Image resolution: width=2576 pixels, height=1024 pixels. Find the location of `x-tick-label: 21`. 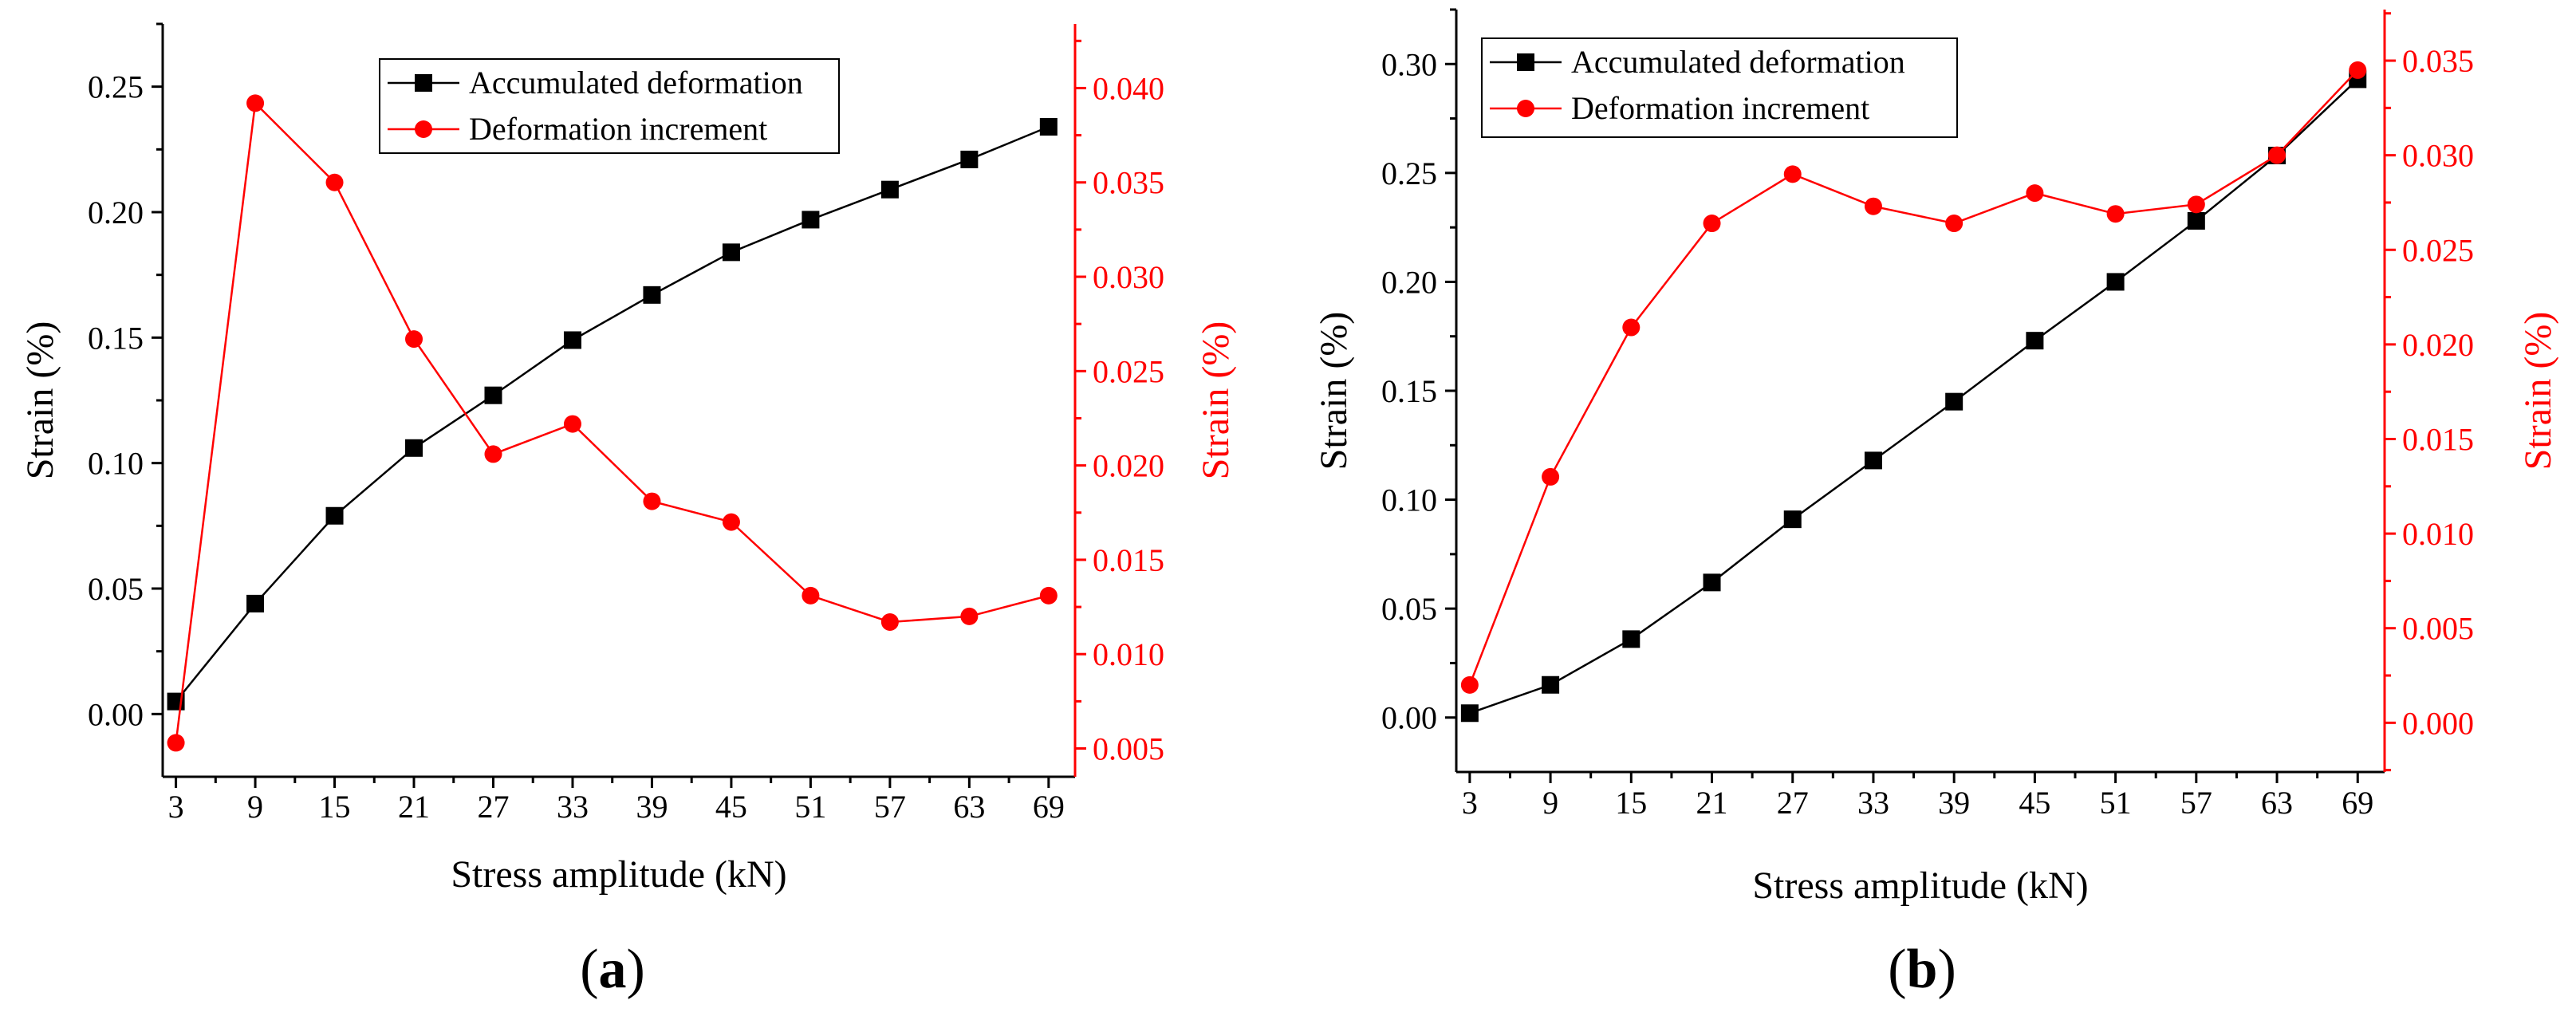

x-tick-label: 21 is located at coordinates (1712, 803).